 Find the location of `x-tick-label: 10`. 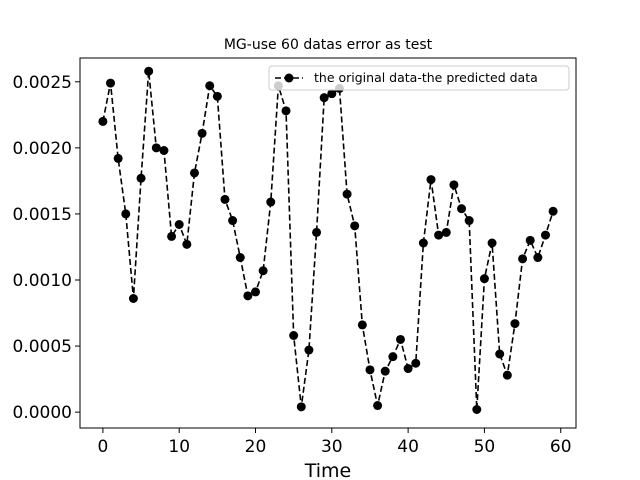

x-tick-label: 10 is located at coordinates (179, 447).